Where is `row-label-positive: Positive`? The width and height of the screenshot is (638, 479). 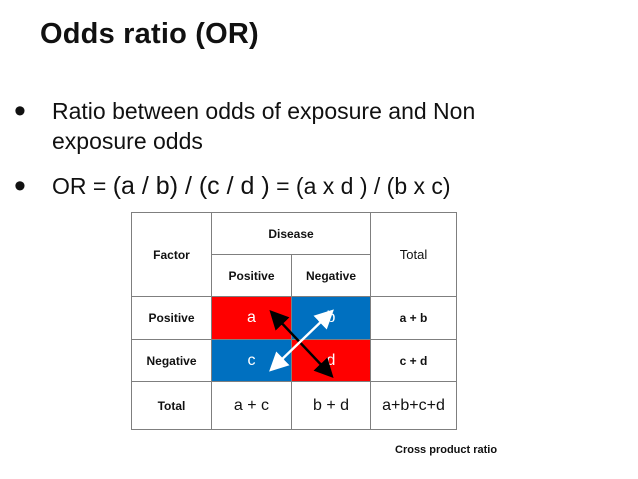
row-label-positive: Positive is located at coordinates (171, 318).